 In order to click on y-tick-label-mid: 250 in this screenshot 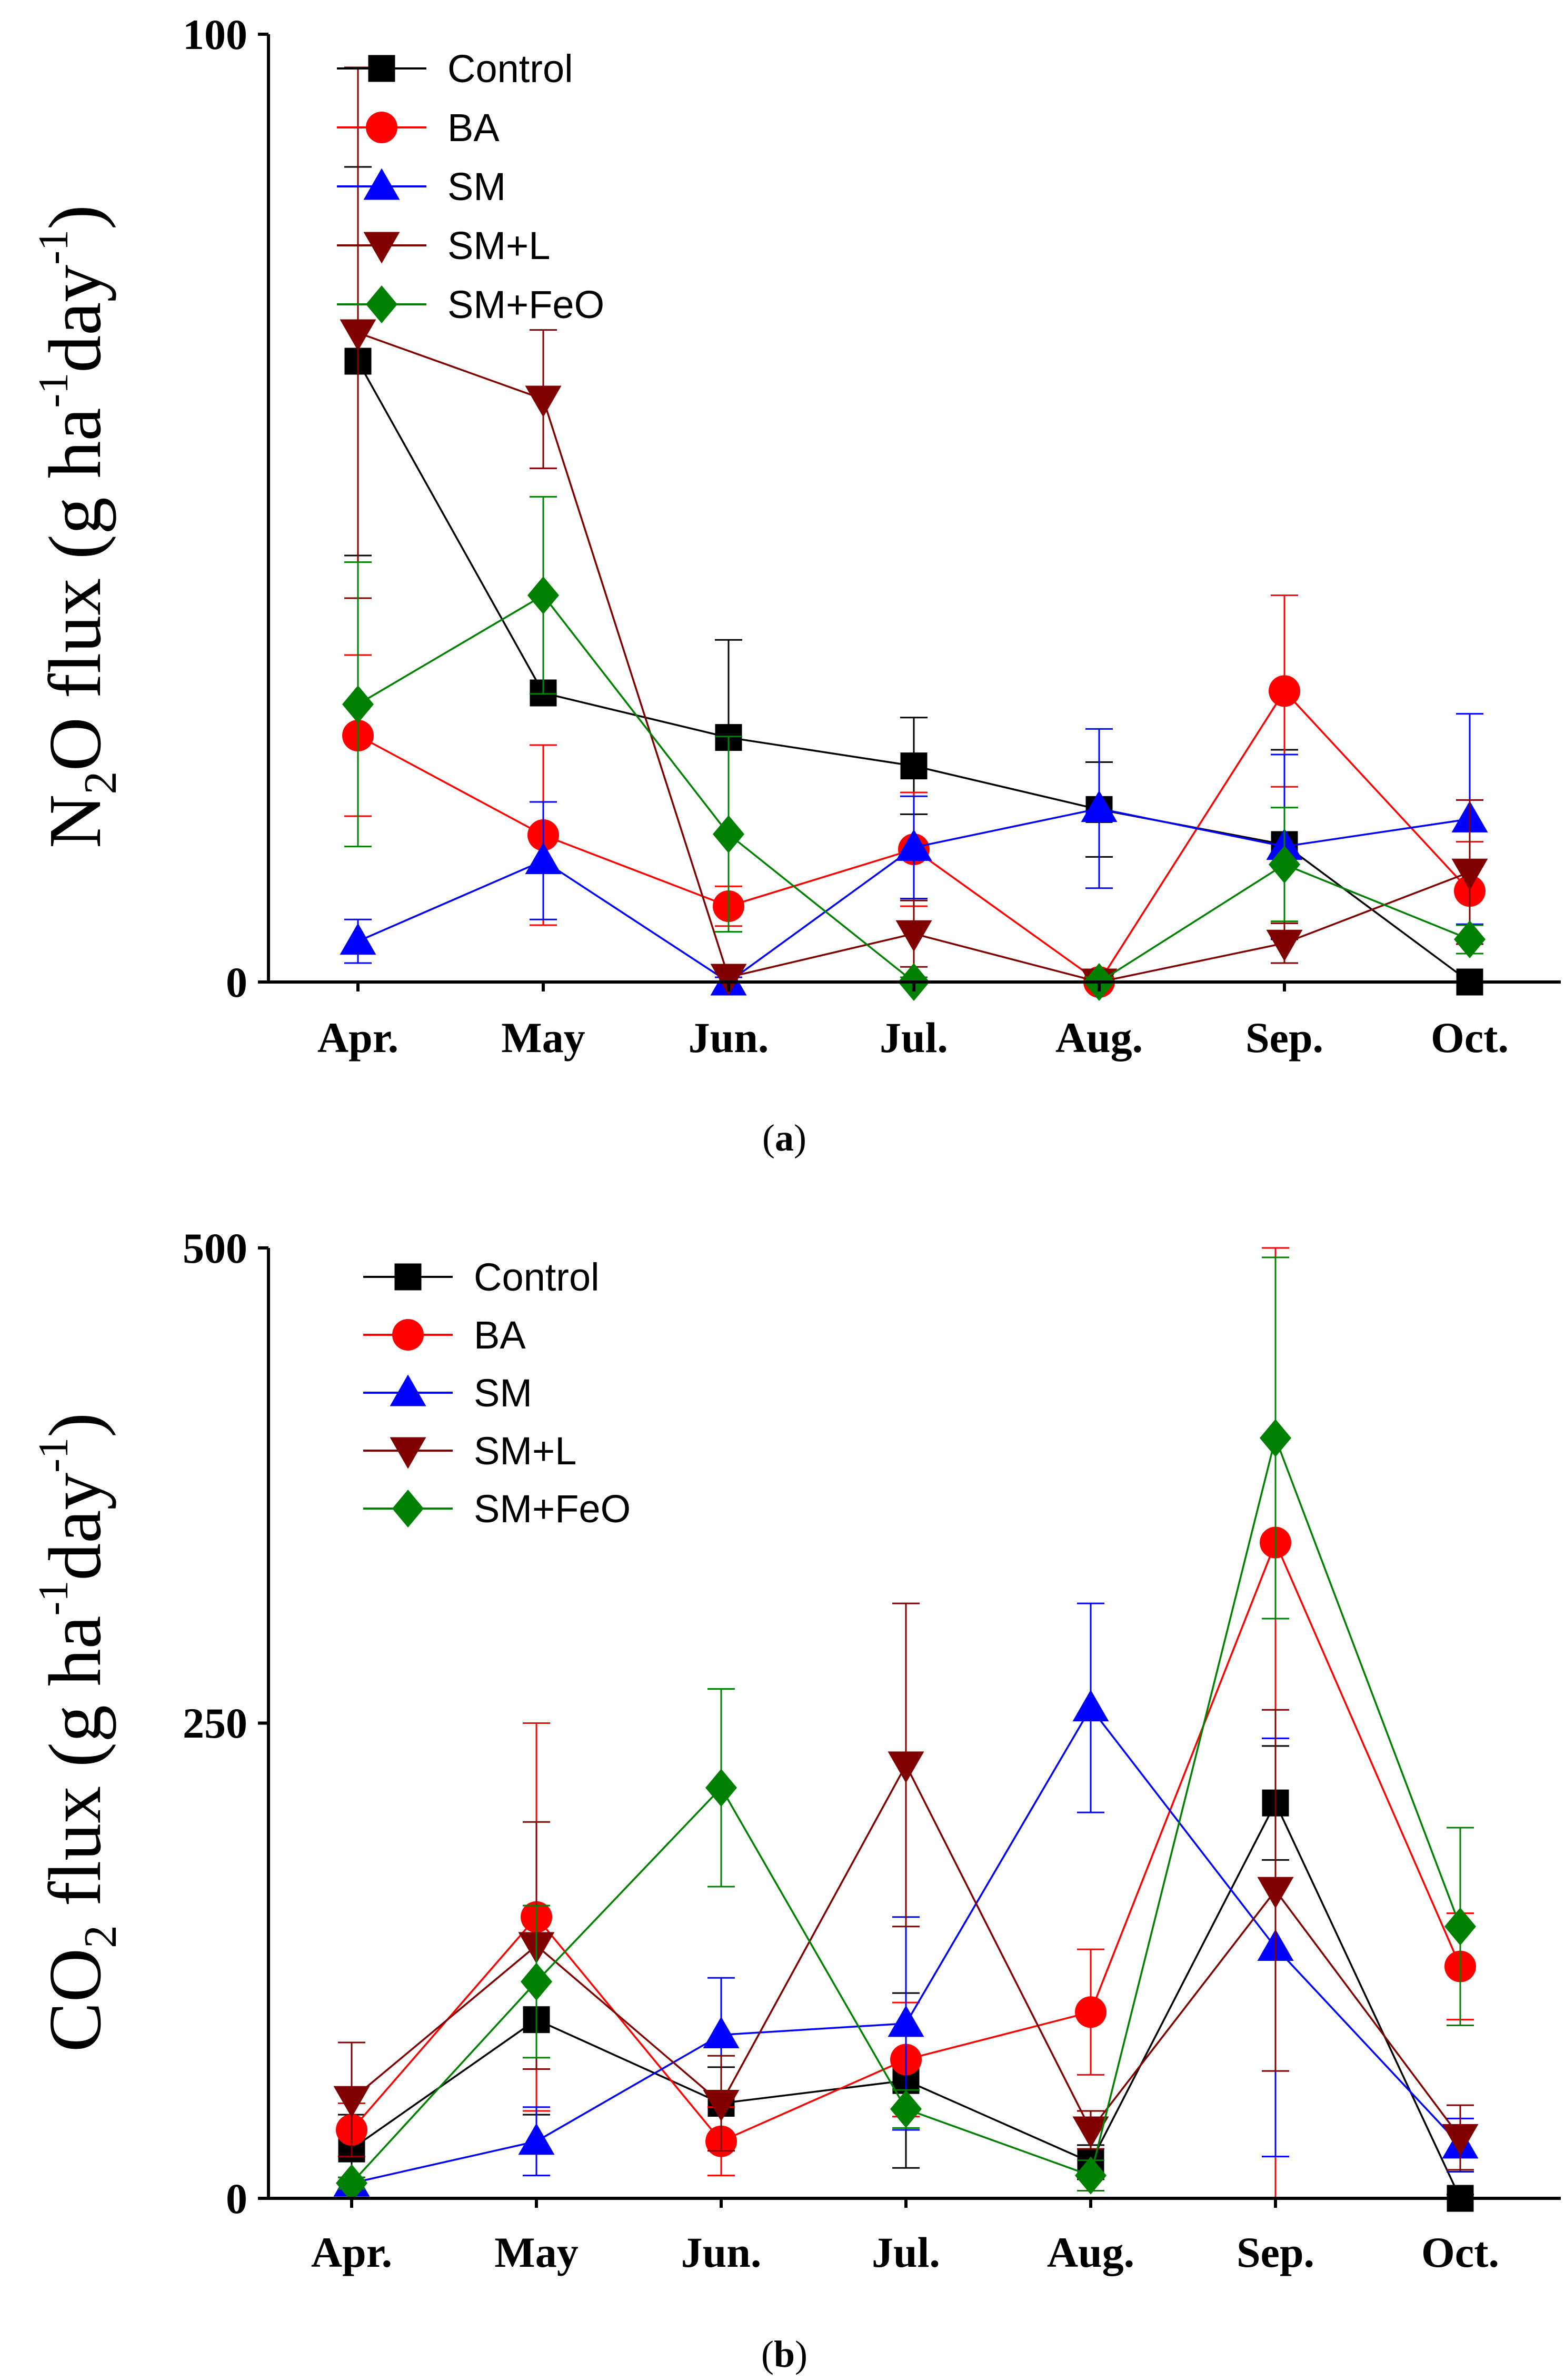, I will do `click(215, 1723)`.